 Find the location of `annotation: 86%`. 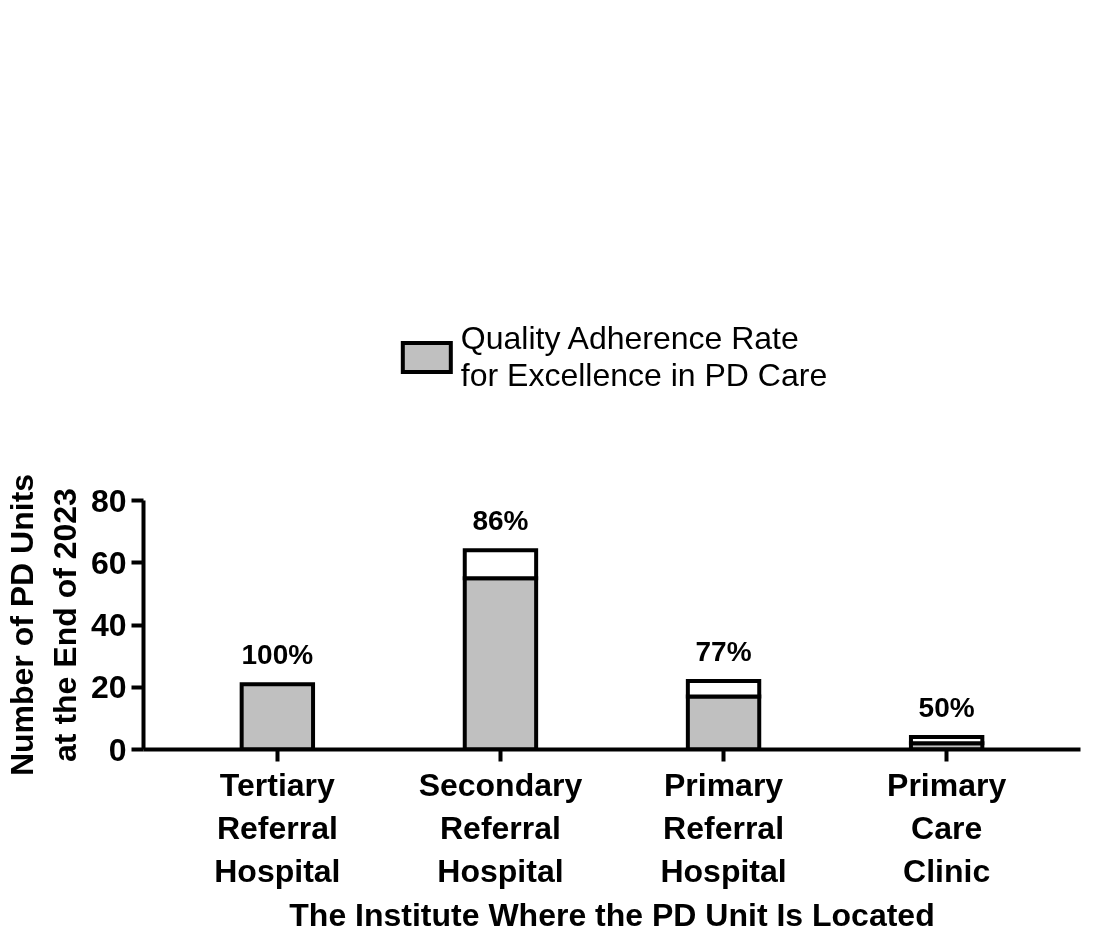

annotation: 86% is located at coordinates (500, 521).